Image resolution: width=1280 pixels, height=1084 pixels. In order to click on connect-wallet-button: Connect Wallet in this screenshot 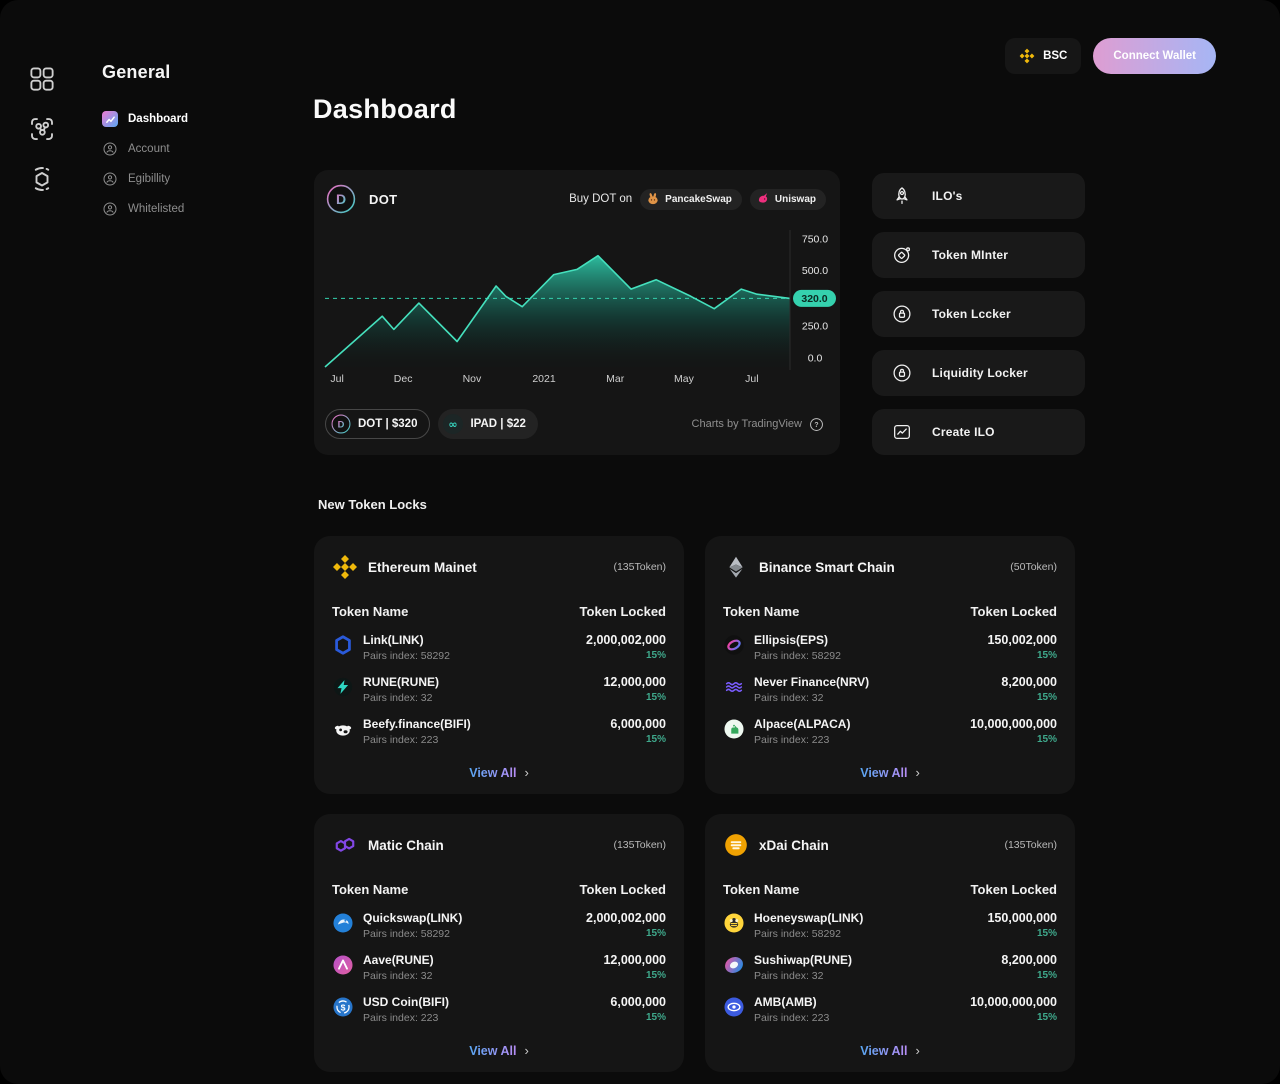, I will do `click(1154, 56)`.